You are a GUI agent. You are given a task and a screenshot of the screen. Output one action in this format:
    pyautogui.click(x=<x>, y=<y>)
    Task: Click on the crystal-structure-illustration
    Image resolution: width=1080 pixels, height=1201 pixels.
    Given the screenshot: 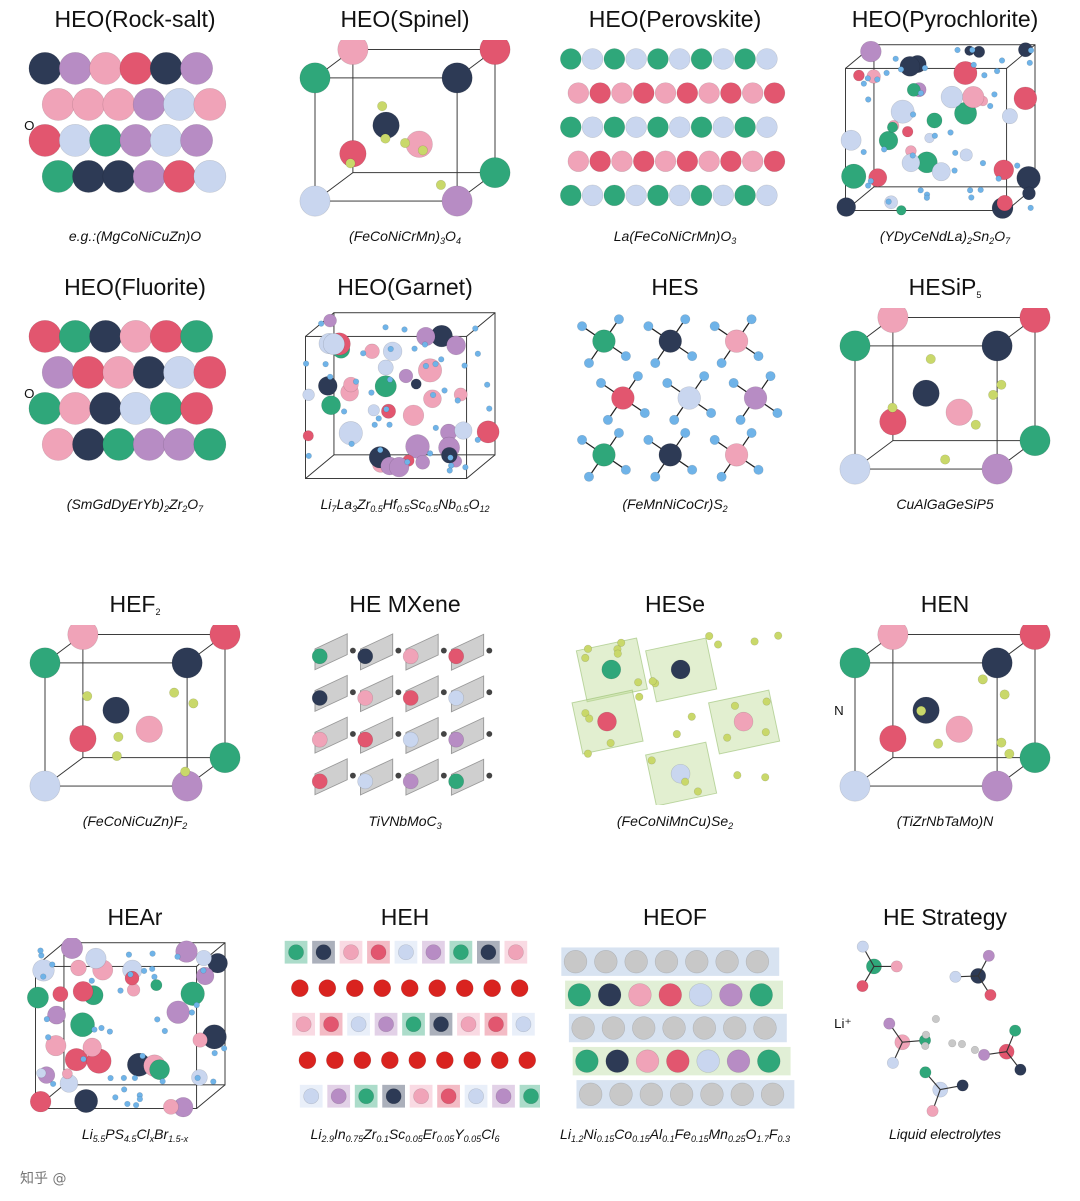 What is the action you would take?
    pyautogui.click(x=678, y=1028)
    